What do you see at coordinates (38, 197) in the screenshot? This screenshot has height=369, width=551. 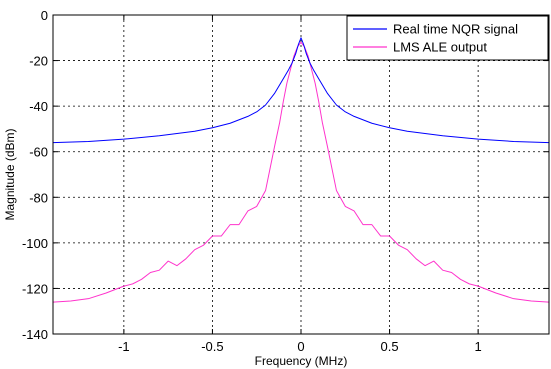 I see `y-tick-label: -80` at bounding box center [38, 197].